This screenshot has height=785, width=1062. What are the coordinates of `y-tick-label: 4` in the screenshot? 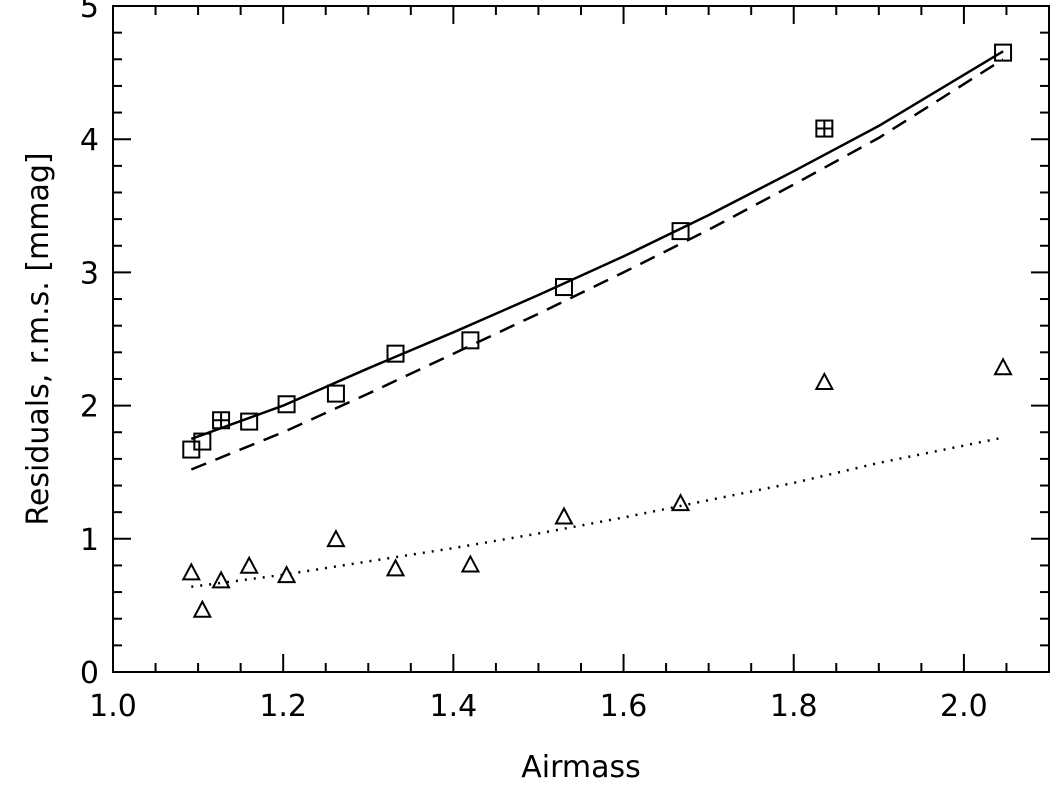 It's located at (89, 140).